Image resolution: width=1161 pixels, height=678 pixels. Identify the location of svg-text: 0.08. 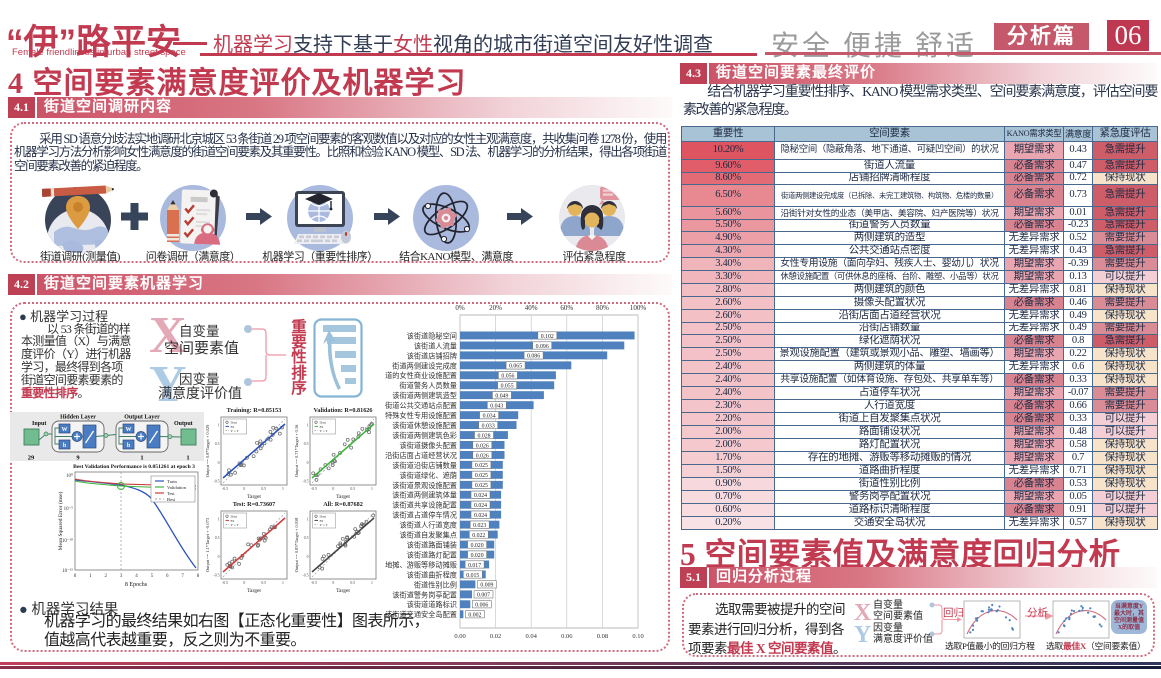
(602, 636).